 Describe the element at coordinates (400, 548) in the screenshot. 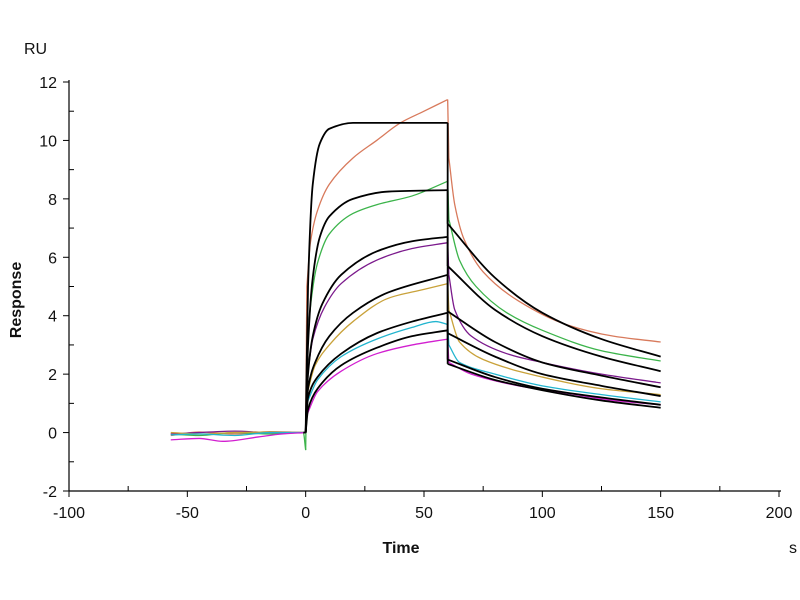

I see `x-axis-label: Time` at that location.